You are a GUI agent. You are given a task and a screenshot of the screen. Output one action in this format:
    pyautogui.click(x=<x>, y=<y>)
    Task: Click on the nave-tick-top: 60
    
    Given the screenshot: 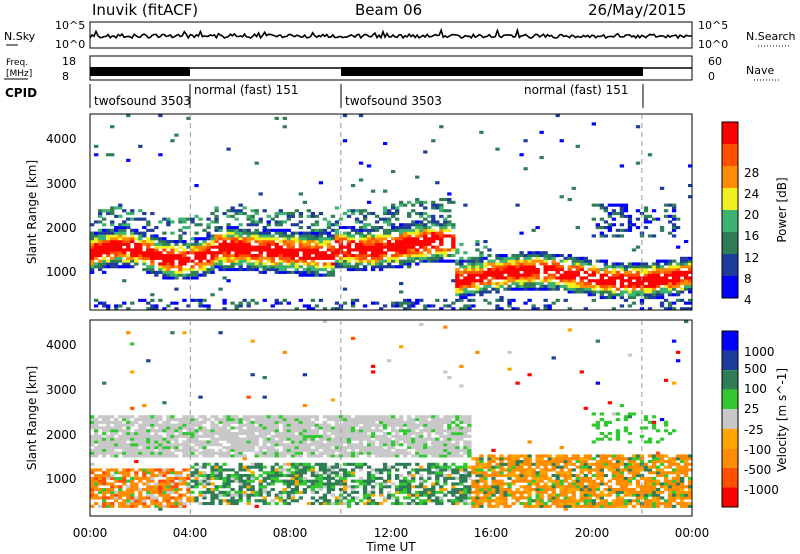 What is the action you would take?
    pyautogui.click(x=715, y=61)
    